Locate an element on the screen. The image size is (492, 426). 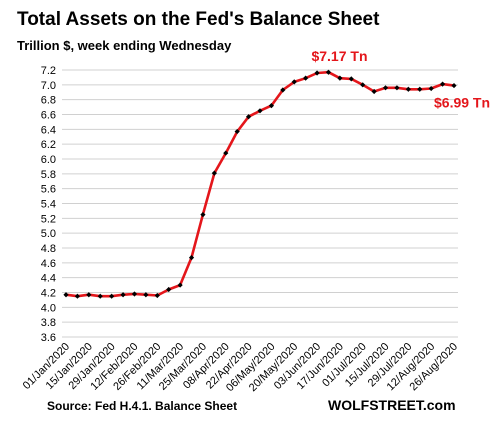
y-tick-label: 5.8 is located at coordinates (48, 175).